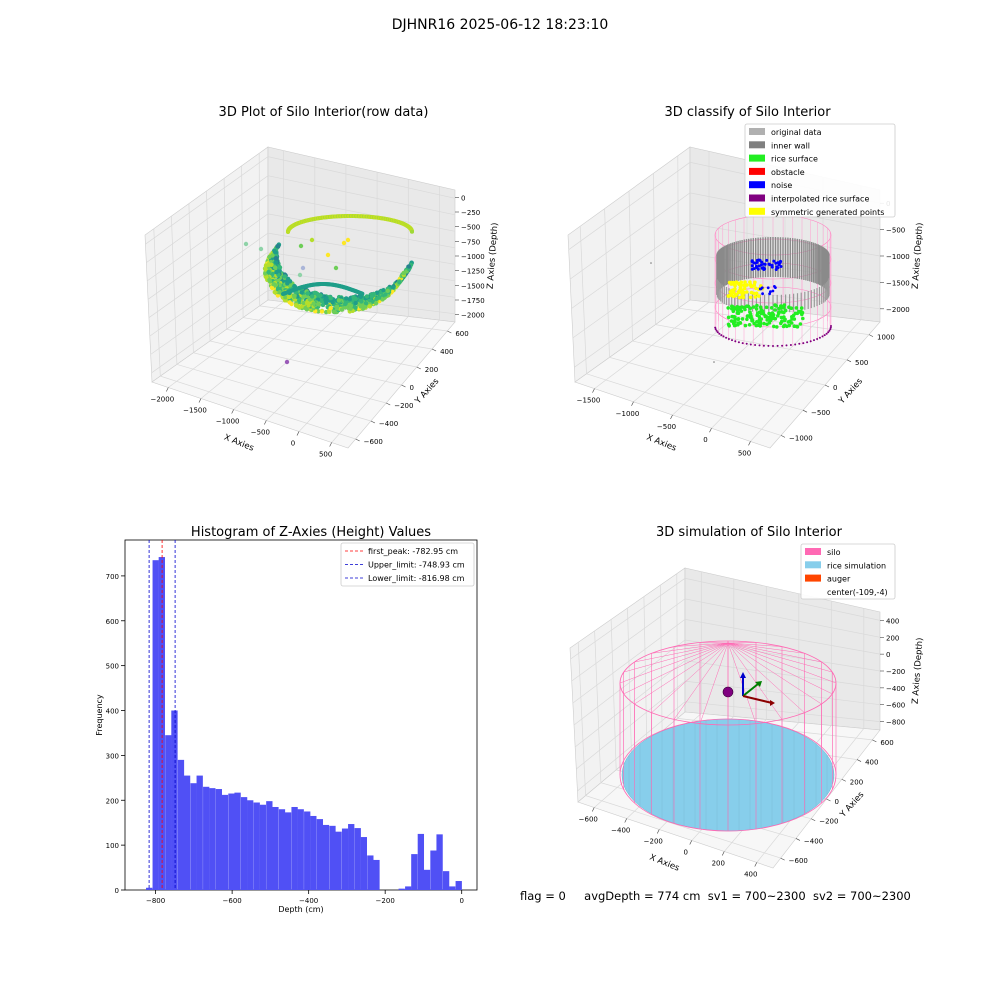 The width and height of the screenshot is (1000, 1000). What do you see at coordinates (427, 391) in the screenshot?
I see `y-axis-label: Y Axies` at bounding box center [427, 391].